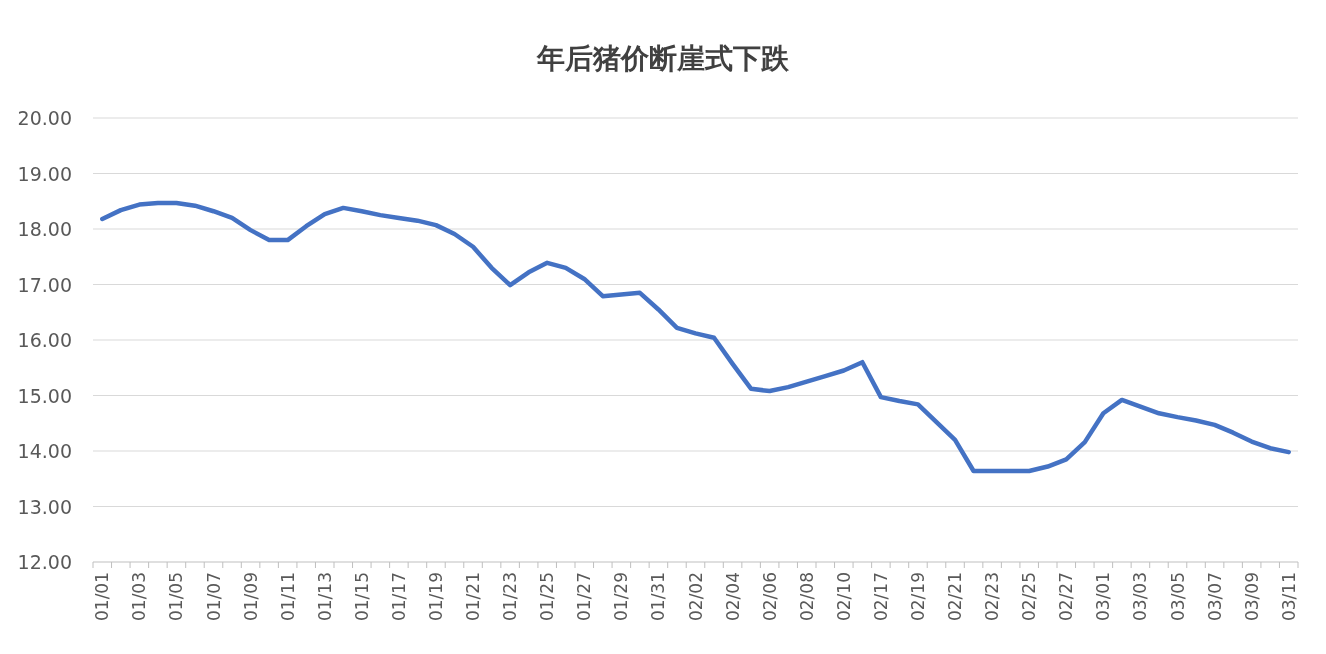  I want to click on x-tick-label: 03/01, so click(1103, 596).